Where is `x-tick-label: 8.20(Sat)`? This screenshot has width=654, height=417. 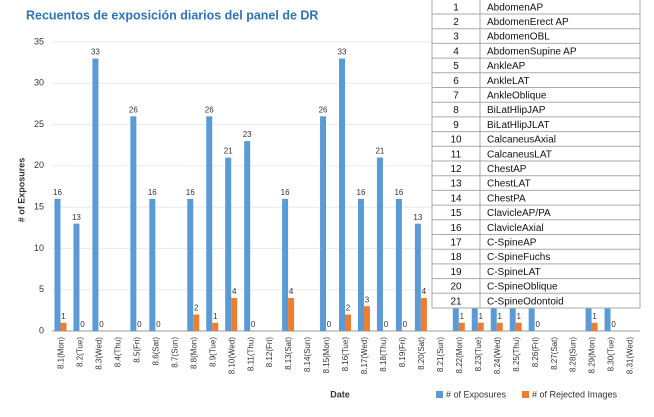 x-tick-label: 8.20(Sat) is located at coordinates (421, 353).